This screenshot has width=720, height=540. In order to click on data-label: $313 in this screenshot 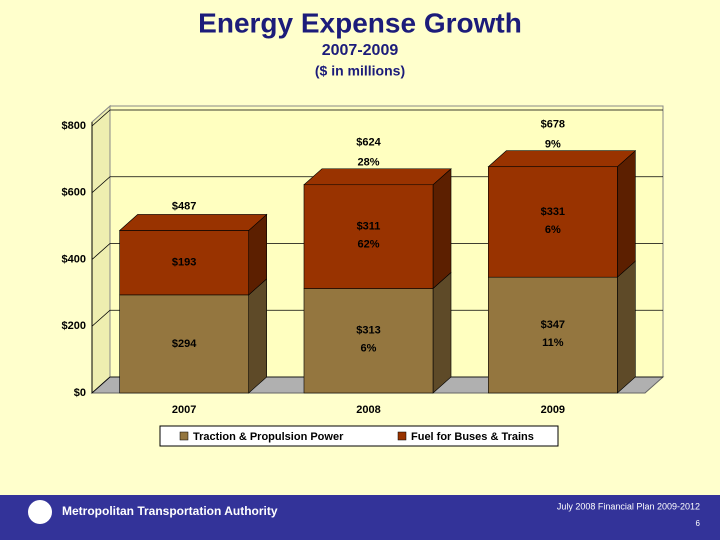, I will do `click(368, 331)`.